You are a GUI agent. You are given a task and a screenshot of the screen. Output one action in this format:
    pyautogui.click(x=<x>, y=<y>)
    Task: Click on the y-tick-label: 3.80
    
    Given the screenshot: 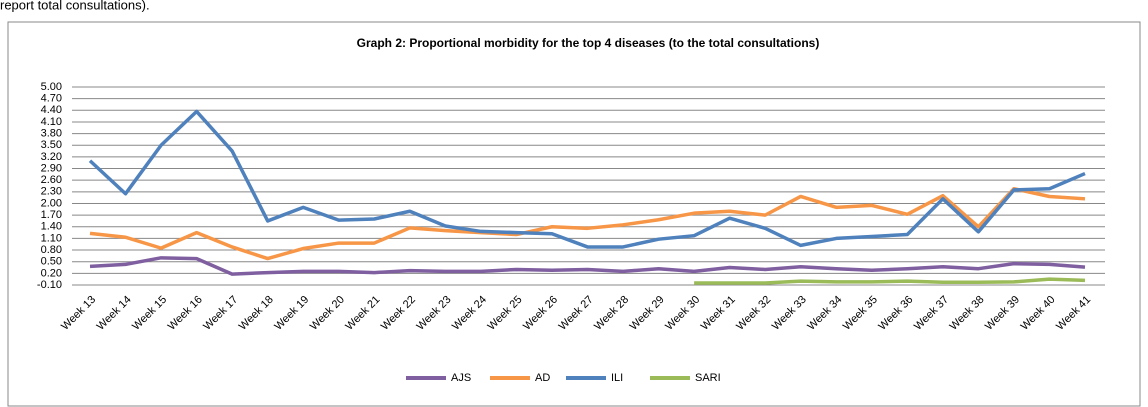 What is the action you would take?
    pyautogui.click(x=51, y=133)
    